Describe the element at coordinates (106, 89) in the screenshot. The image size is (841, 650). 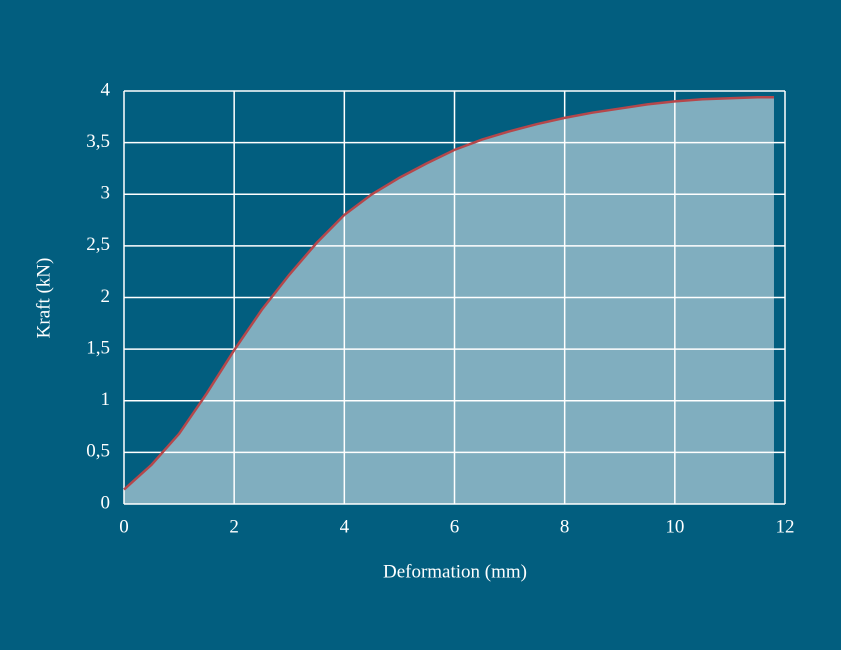
I see `y-tick-label: 4` at that location.